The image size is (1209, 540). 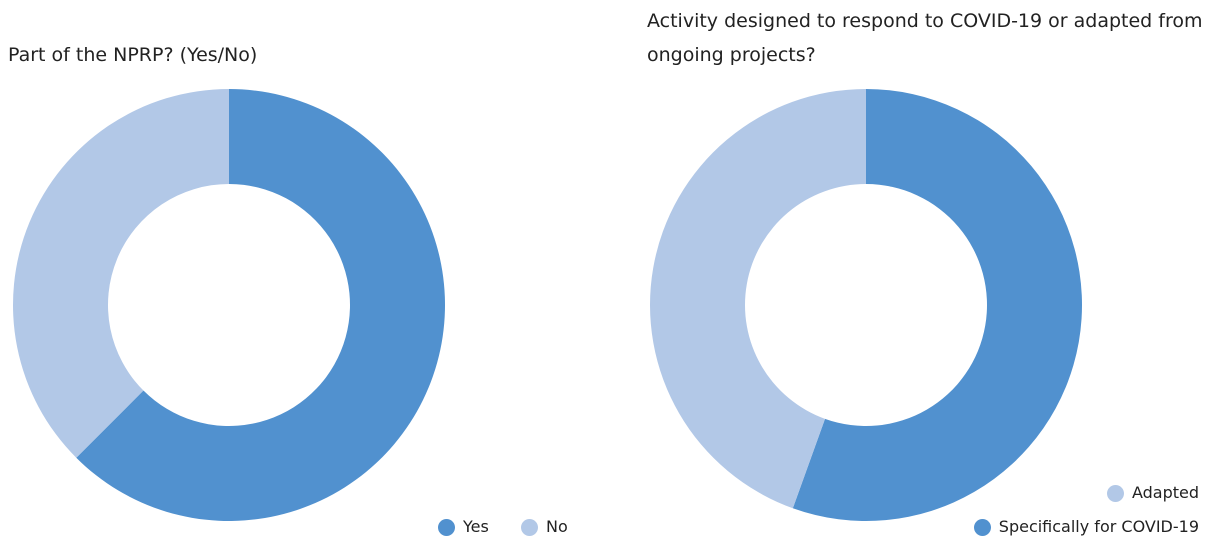 What do you see at coordinates (446, 527) in the screenshot?
I see `legend-swatch-yes` at bounding box center [446, 527].